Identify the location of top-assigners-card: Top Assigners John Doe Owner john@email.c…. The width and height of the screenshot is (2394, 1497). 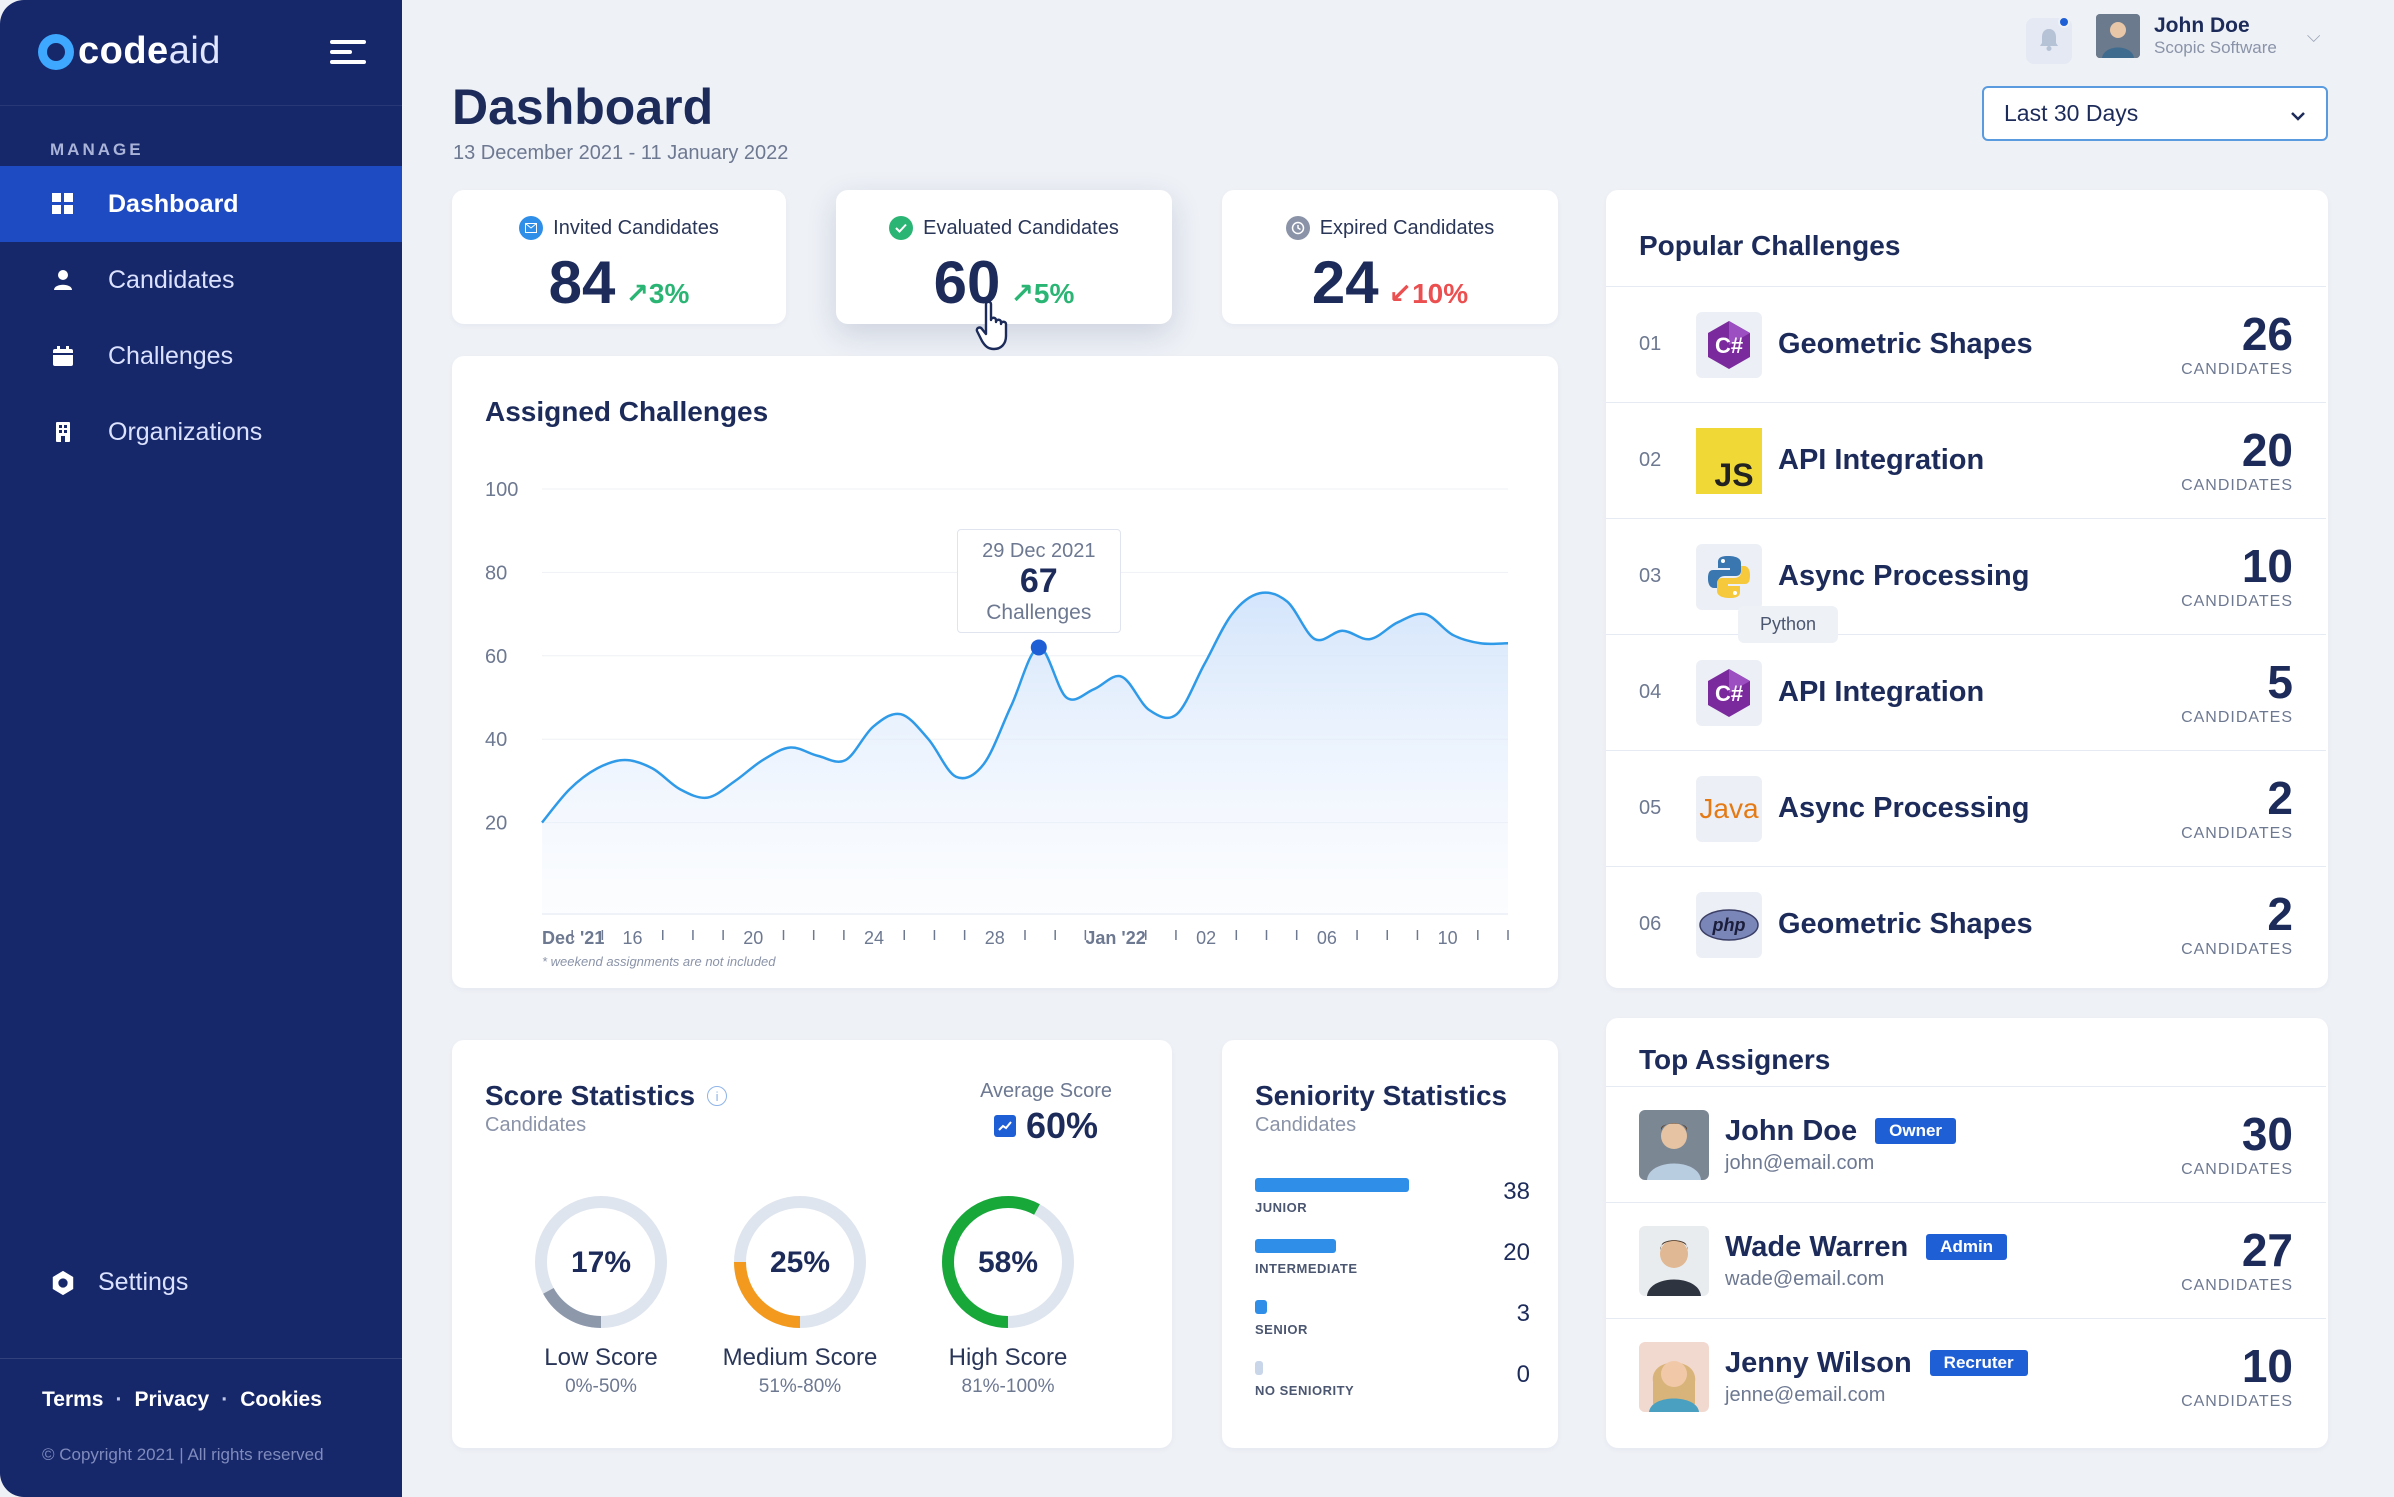
(1967, 1233).